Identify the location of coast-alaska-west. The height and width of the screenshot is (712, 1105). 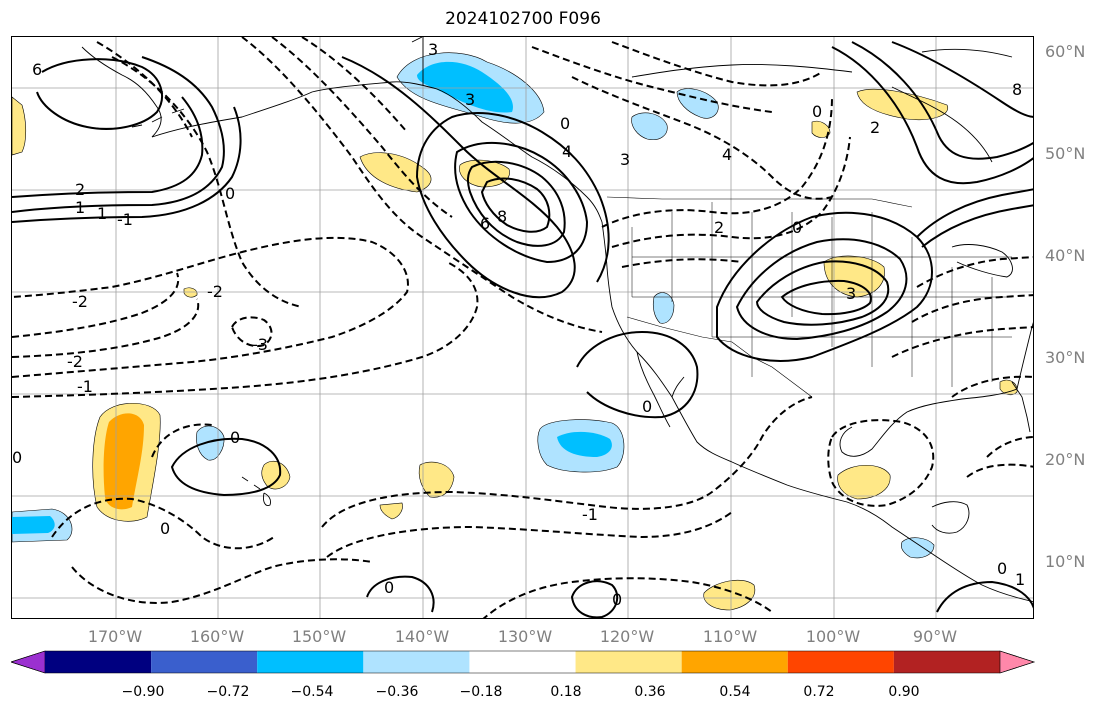
(121, 92).